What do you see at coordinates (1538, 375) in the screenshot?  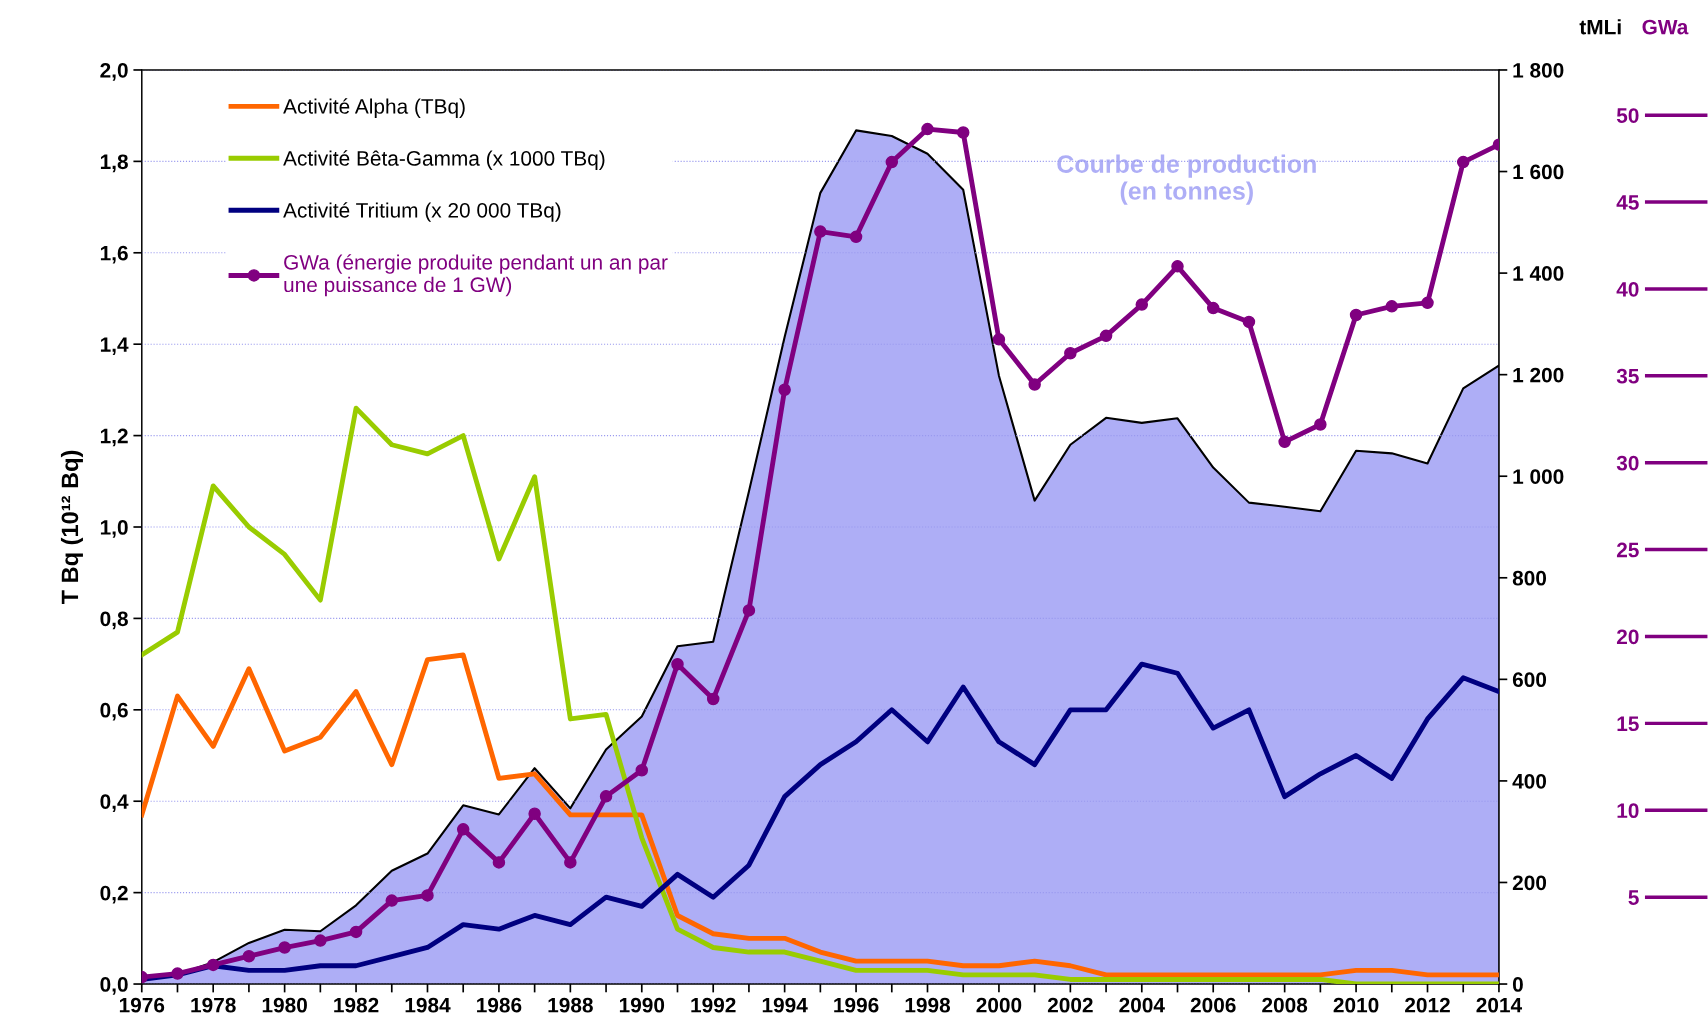 I see `y2-tick-label: 1 200` at bounding box center [1538, 375].